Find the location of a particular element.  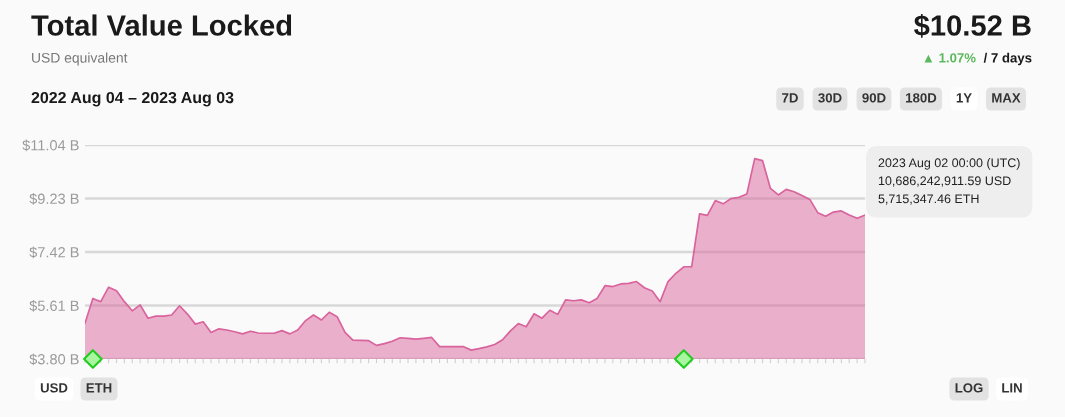

text: 1Y is located at coordinates (964, 98).